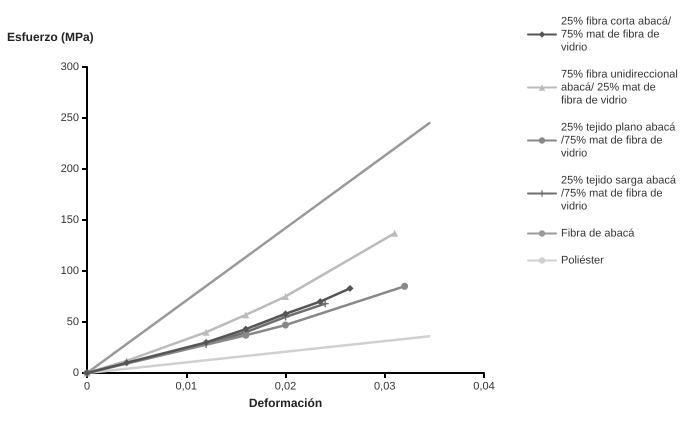 This screenshot has width=692, height=430. What do you see at coordinates (50, 37) in the screenshot?
I see `y-axis-title: Esfuerzo (MPa)` at bounding box center [50, 37].